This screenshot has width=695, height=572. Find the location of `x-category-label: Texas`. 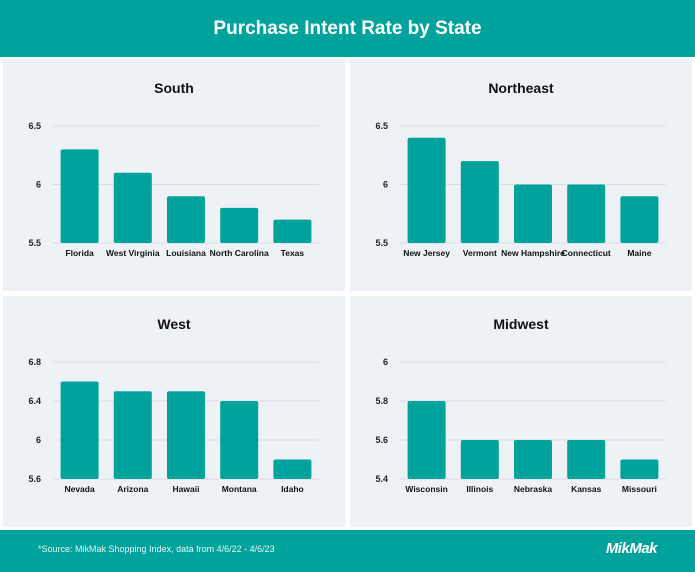

x-category-label: Texas is located at coordinates (293, 253).